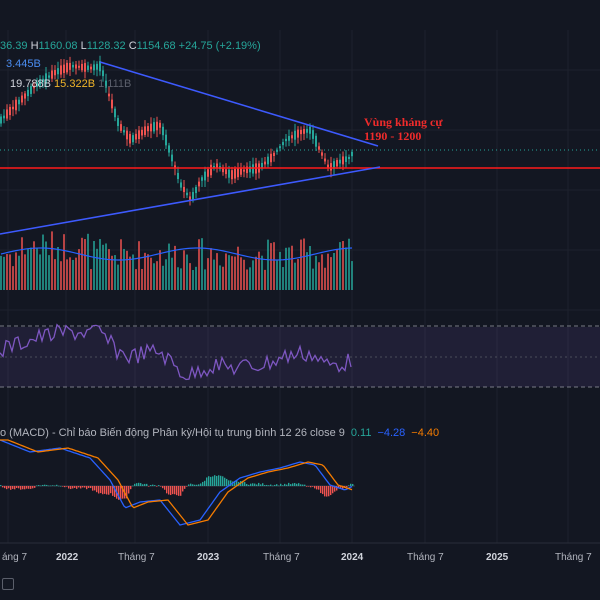  Describe the element at coordinates (239, 104) in the screenshot. I see `upper-trendline` at that location.